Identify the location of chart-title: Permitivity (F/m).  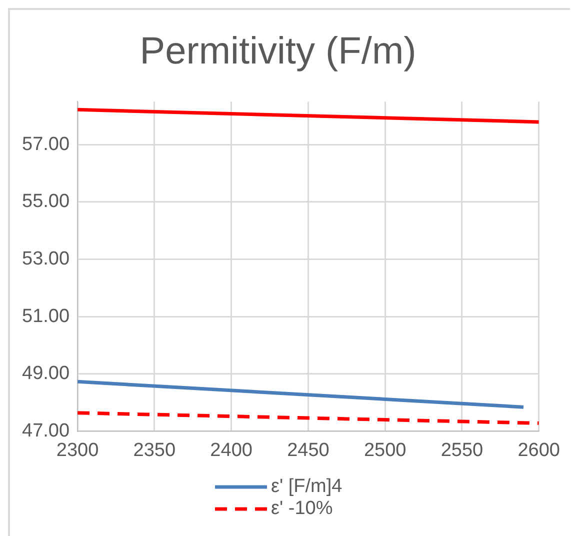
(278, 51).